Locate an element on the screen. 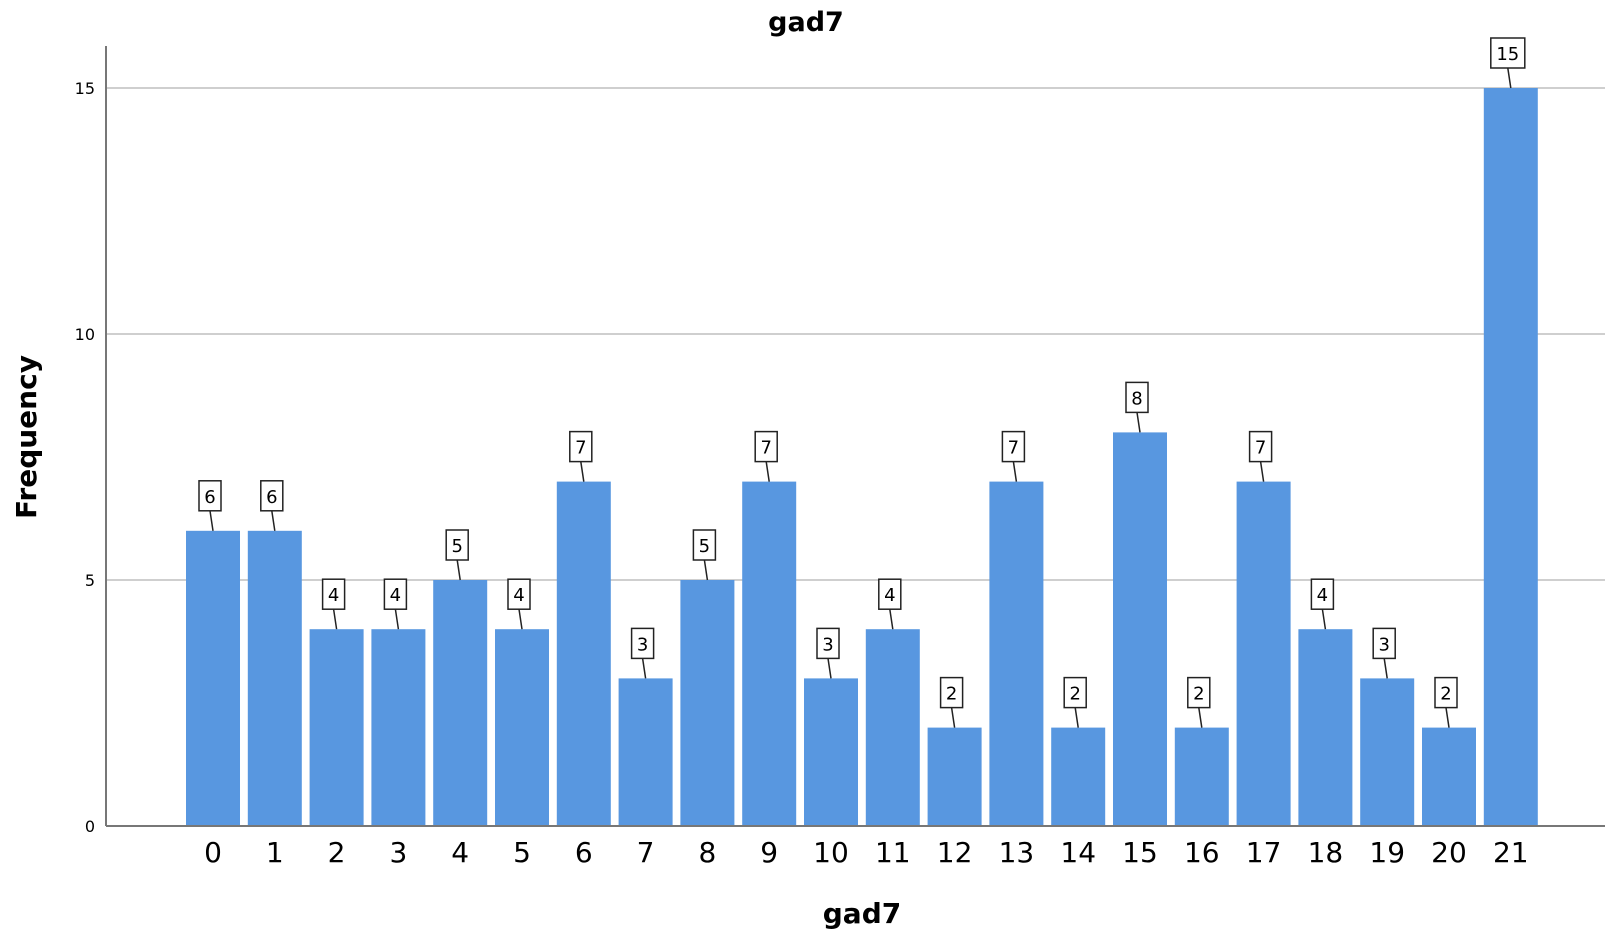 This screenshot has height=933, width=1605. data-label-9: 7 is located at coordinates (766, 456).